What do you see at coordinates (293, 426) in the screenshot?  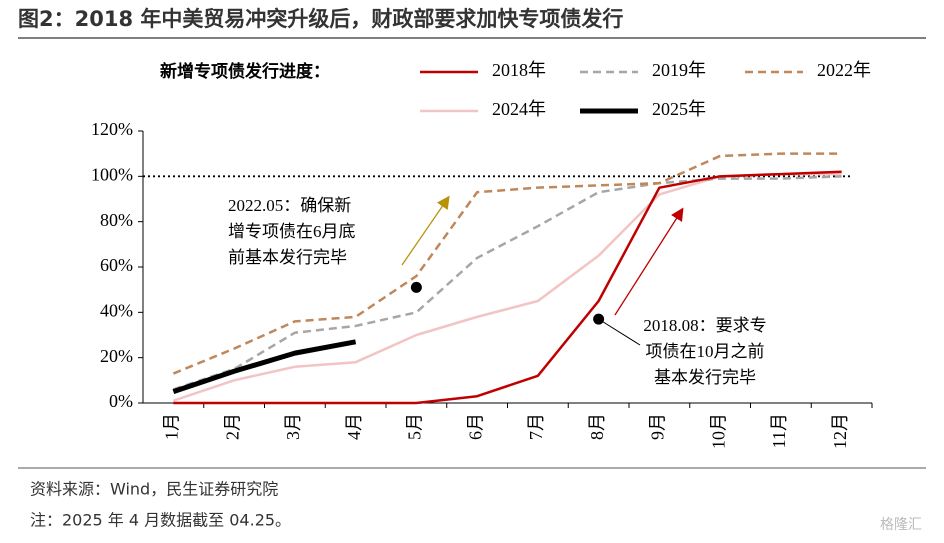 I see `x-tick-label: 3月` at bounding box center [293, 426].